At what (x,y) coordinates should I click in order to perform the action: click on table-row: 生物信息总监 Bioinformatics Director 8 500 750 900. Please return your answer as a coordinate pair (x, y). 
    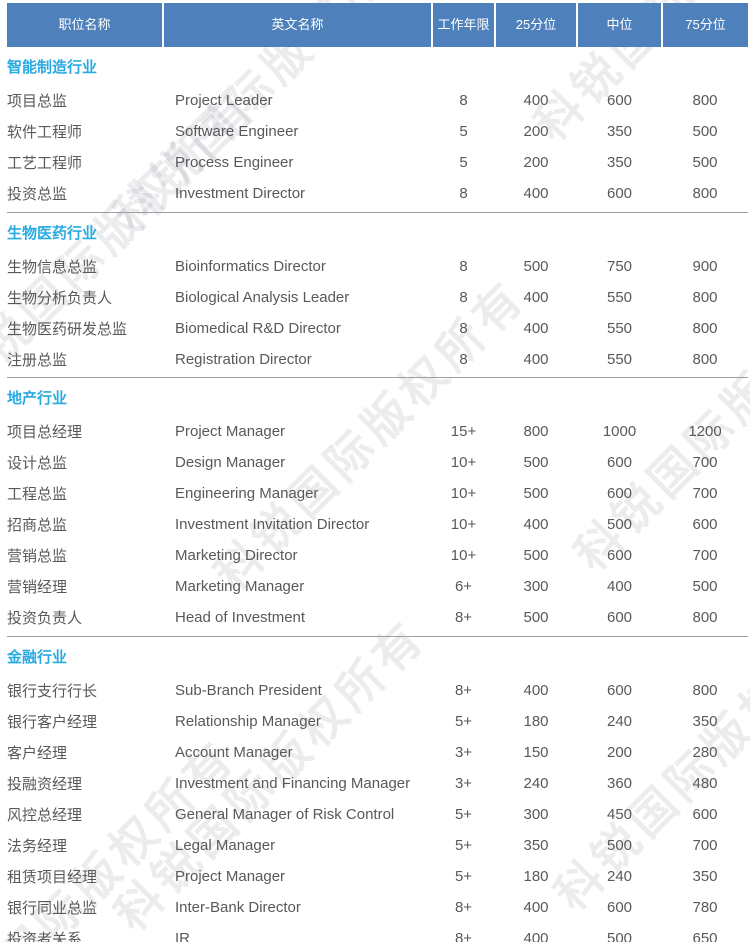
    Looking at the image, I should click on (377, 266).